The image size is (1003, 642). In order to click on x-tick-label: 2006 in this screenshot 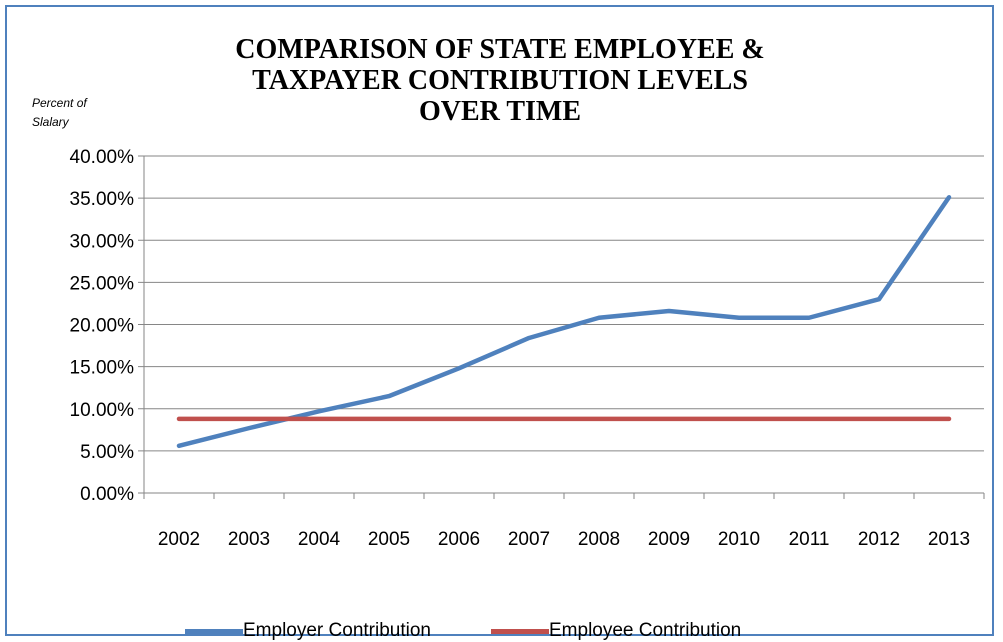, I will do `click(459, 539)`.